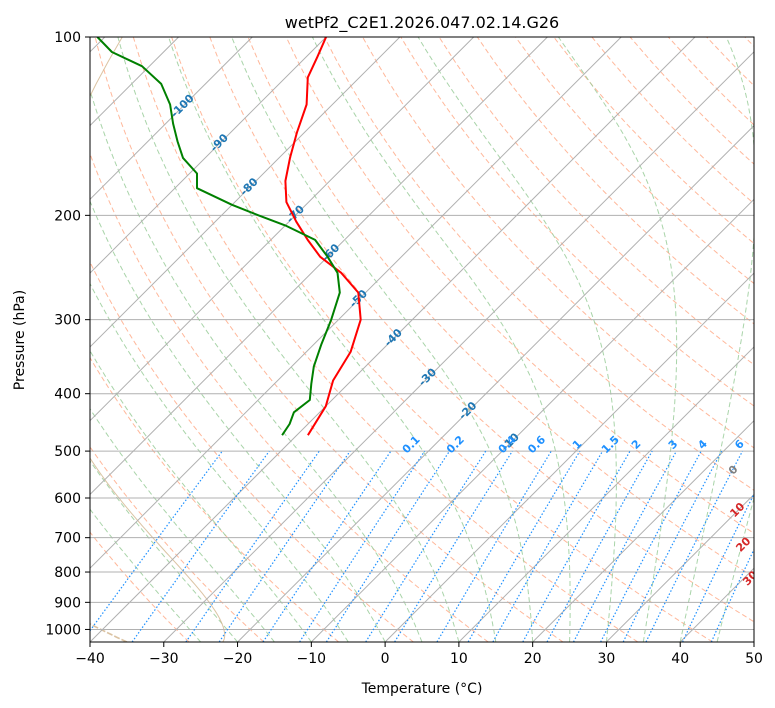  I want to click on chart-title: wetPf2_C2E1.2026.047.02.14.G26, so click(422, 23).